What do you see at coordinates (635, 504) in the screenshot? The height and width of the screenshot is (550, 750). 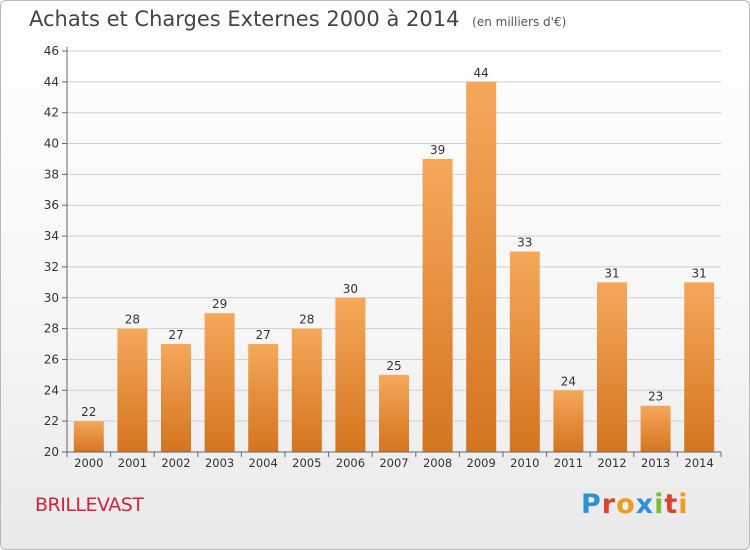 I see `proxiti-logo: Proxiti` at bounding box center [635, 504].